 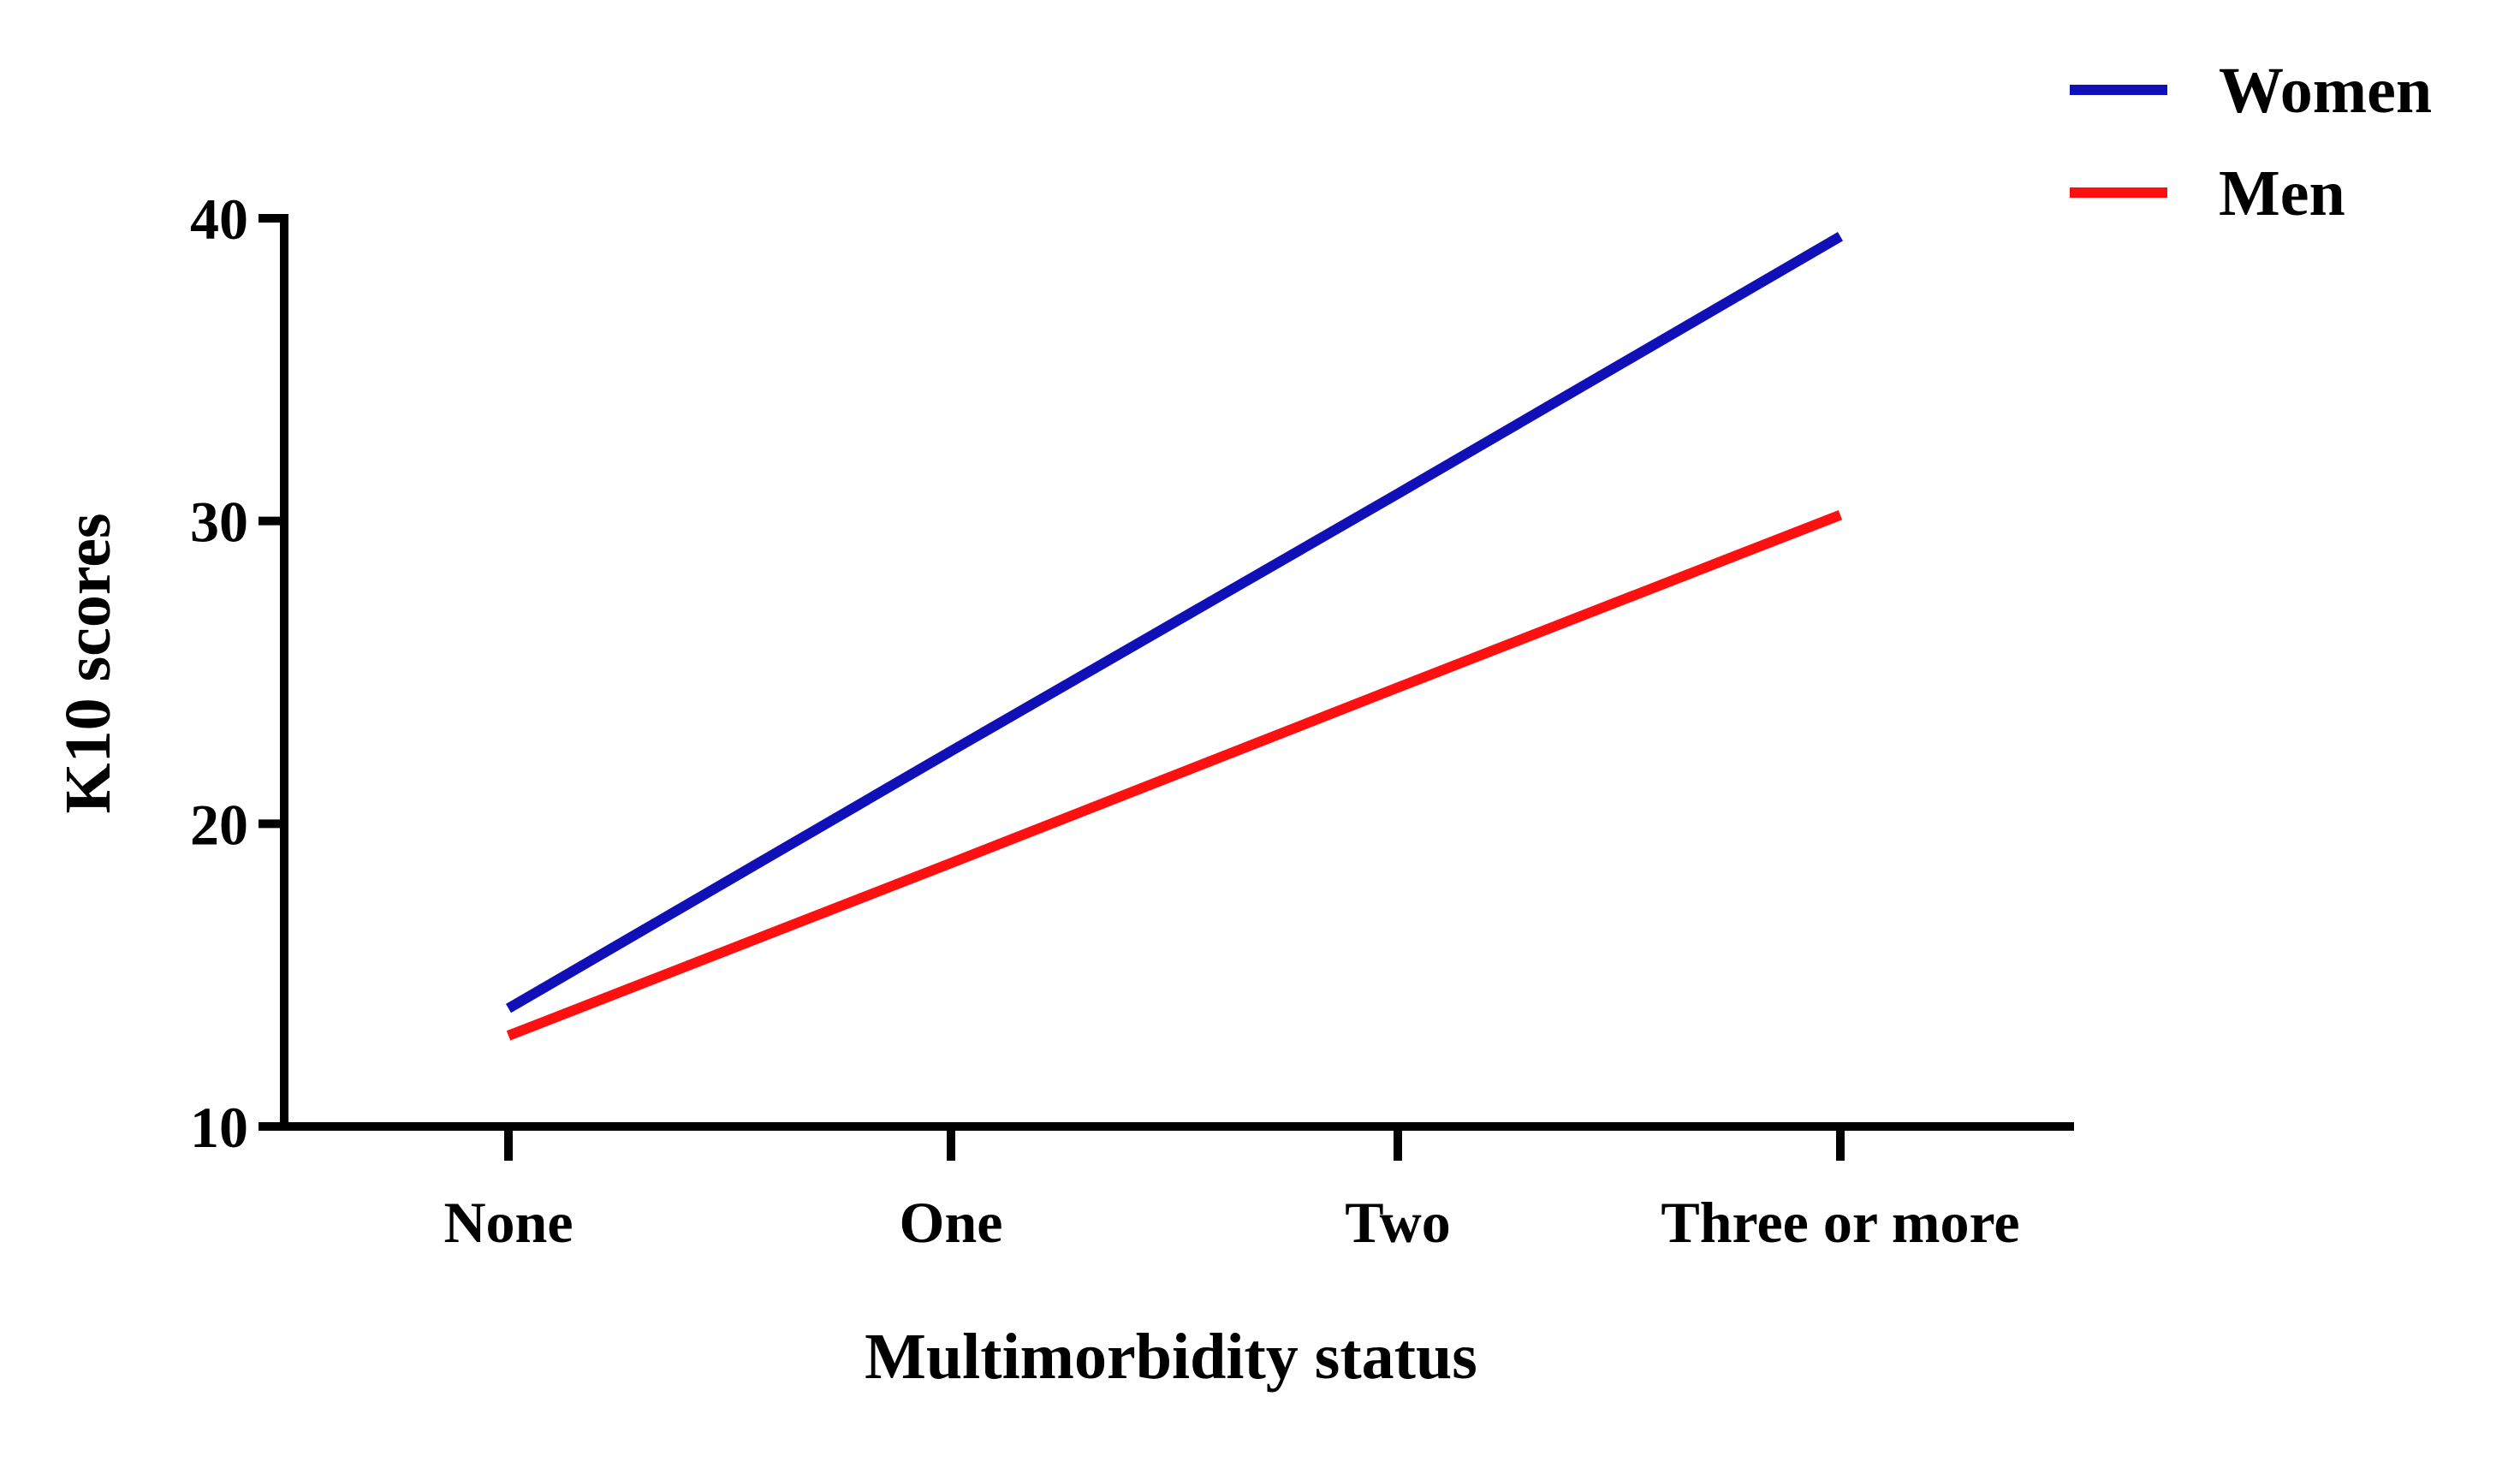 What do you see at coordinates (2251, 142) in the screenshot?
I see `legend: Women Men` at bounding box center [2251, 142].